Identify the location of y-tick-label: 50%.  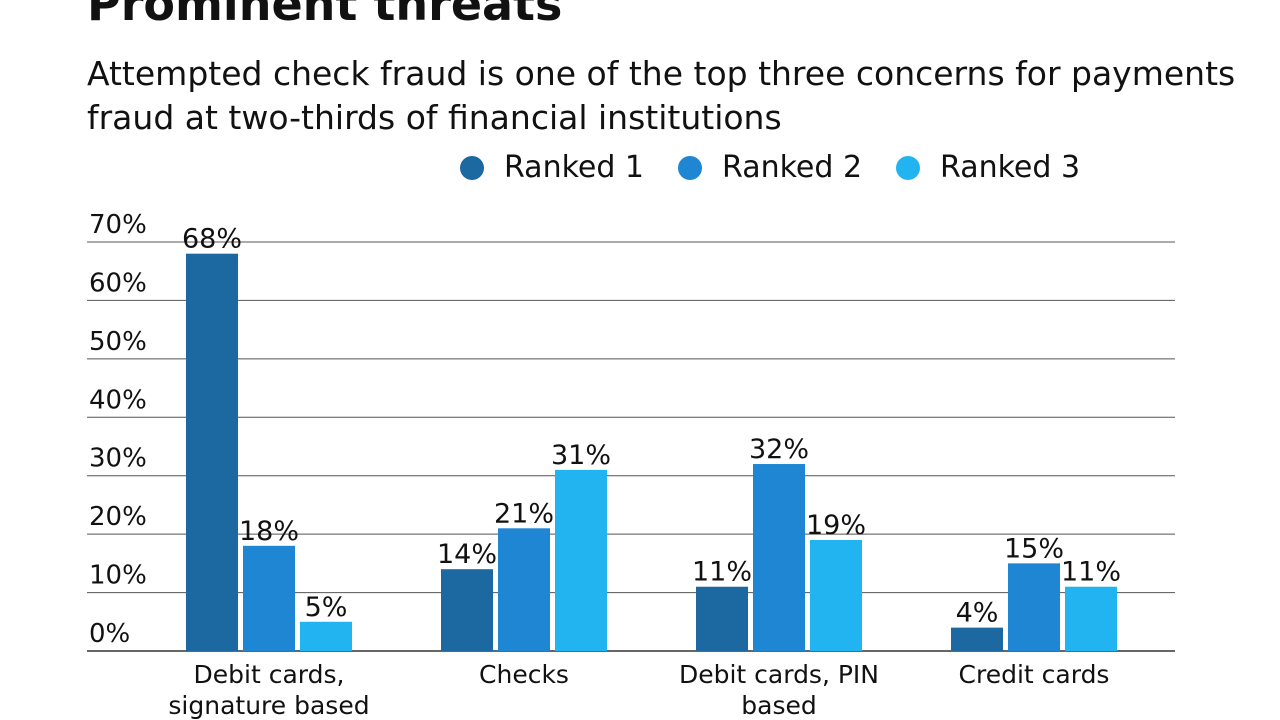
(118, 342).